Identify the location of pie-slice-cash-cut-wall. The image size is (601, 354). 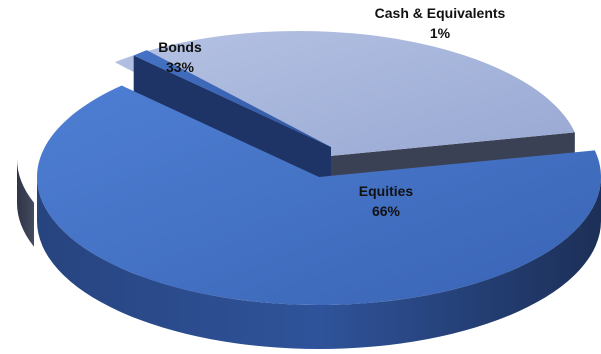
(232, 123).